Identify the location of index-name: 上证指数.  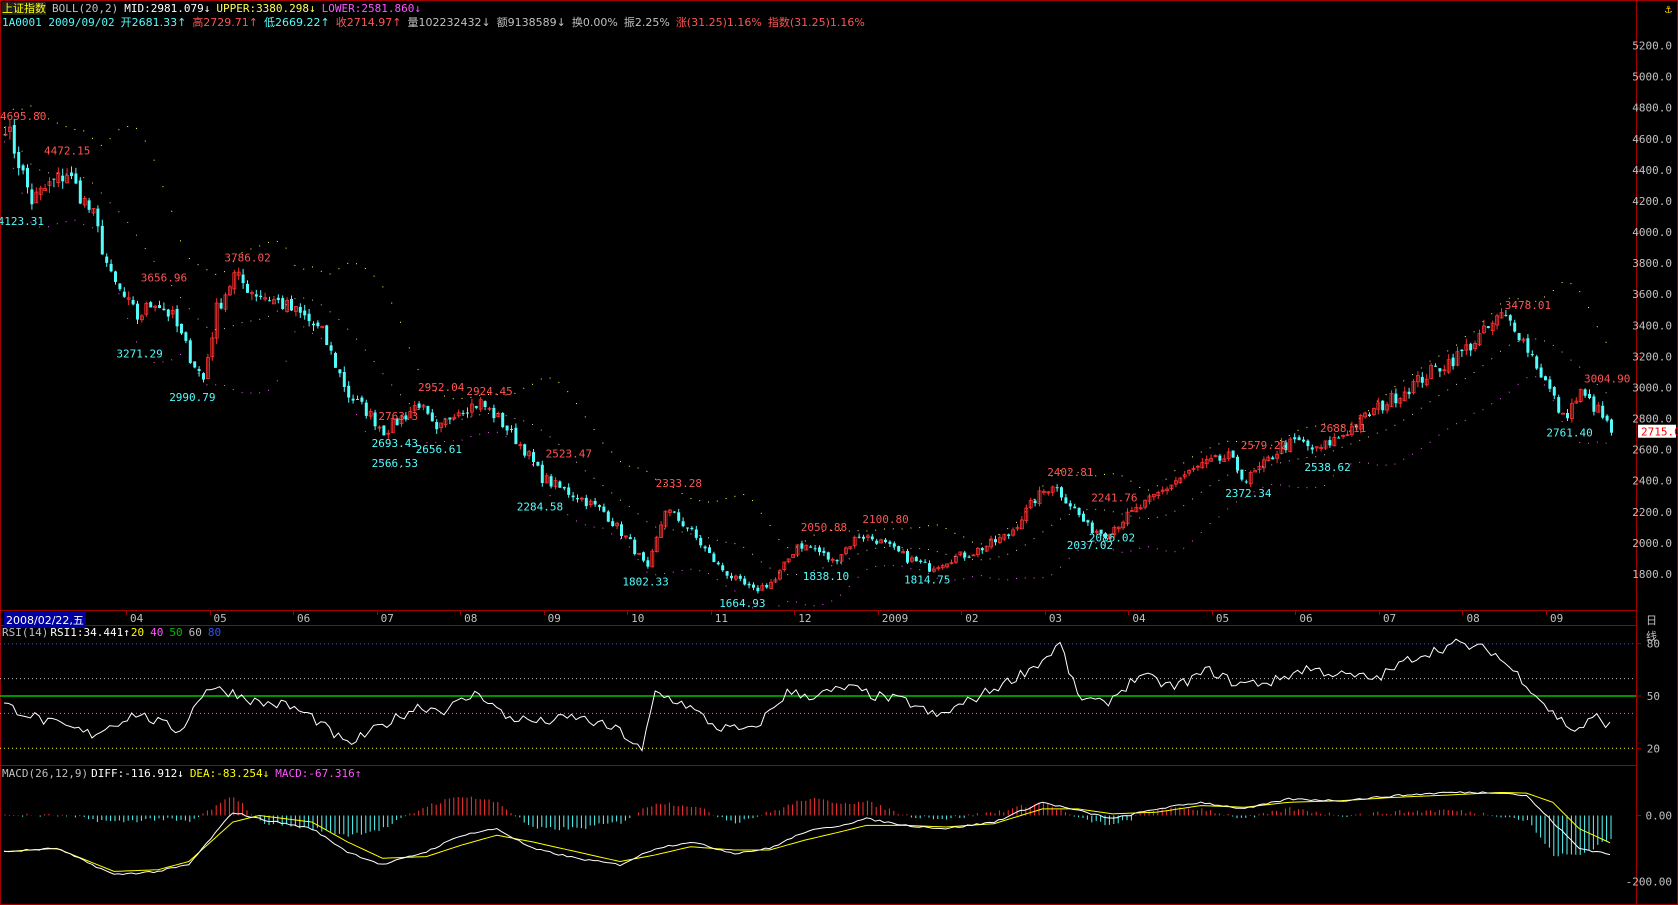
(24, 8).